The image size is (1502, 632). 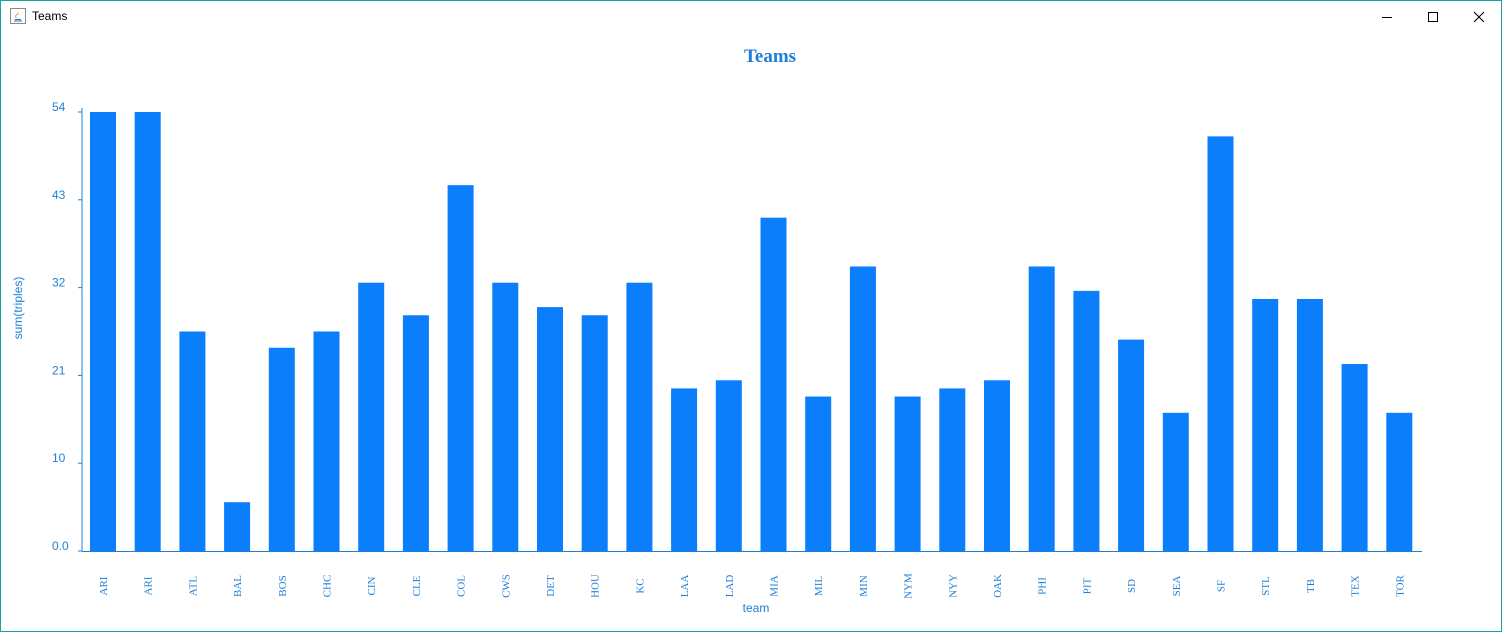 What do you see at coordinates (505, 416) in the screenshot?
I see `bar-cws` at bounding box center [505, 416].